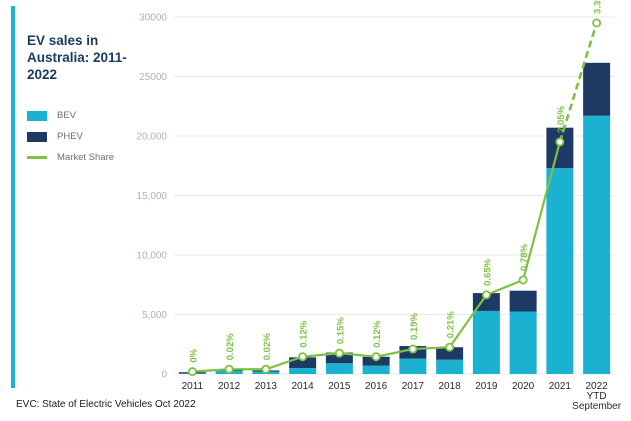 This screenshot has width=631, height=421. Describe the element at coordinates (598, 7) in the screenshot. I see `market-share-label-2022: 3.39%` at that location.